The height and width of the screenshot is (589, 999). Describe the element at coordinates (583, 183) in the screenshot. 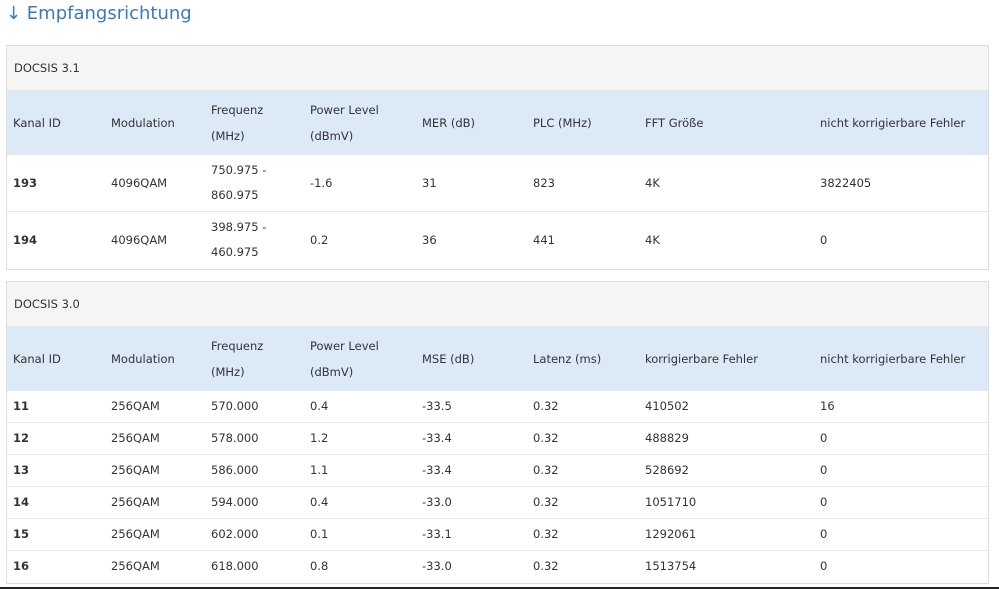

I see `cell: 823` at that location.